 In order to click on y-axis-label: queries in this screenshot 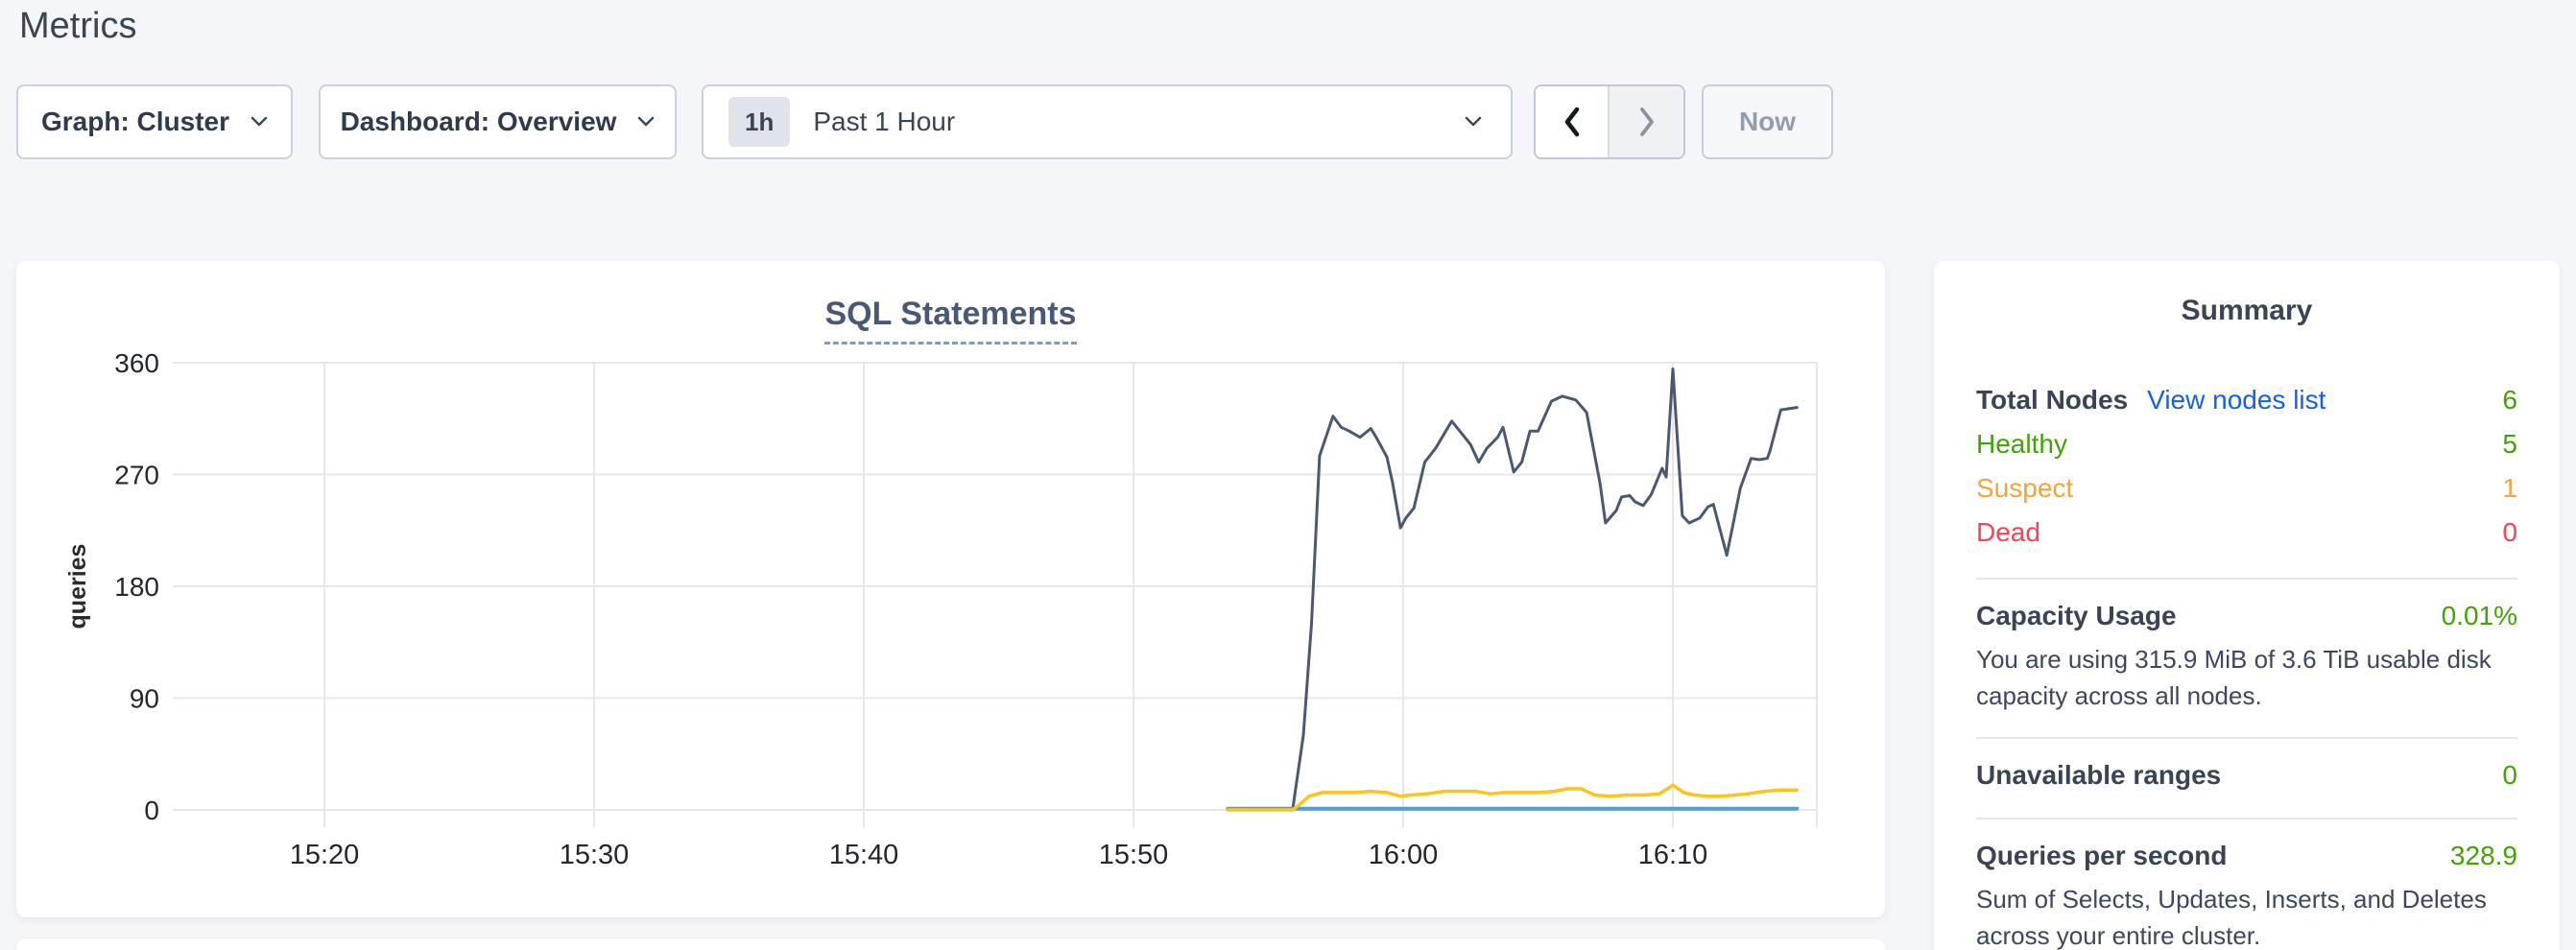, I will do `click(77, 586)`.